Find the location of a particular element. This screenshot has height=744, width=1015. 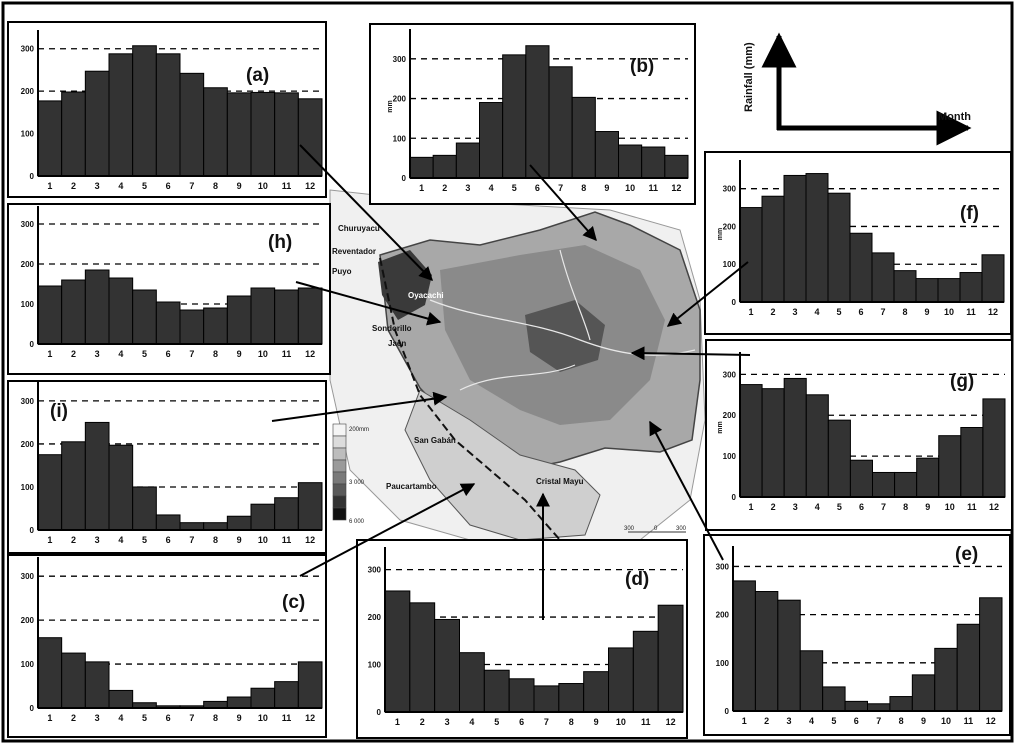

site-label: Jaen is located at coordinates (397, 343).